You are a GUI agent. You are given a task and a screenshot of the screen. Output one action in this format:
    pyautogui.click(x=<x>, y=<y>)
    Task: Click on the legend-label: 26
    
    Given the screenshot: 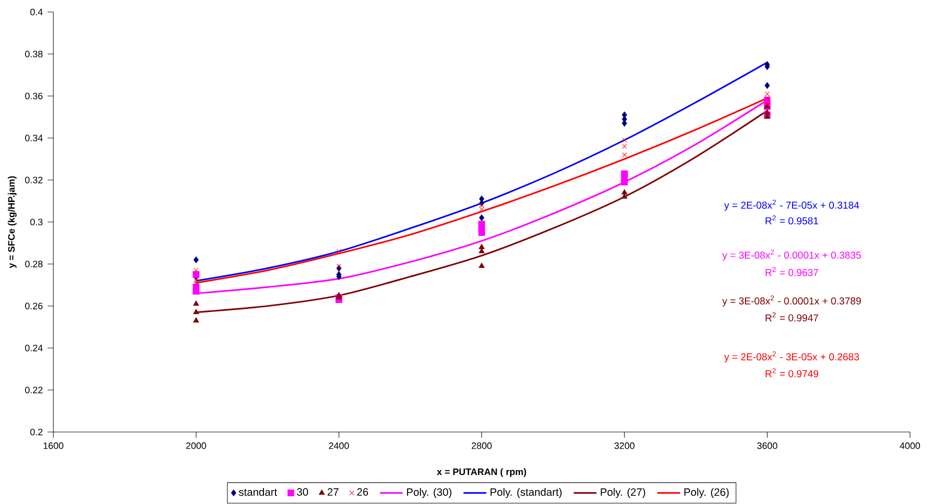 What is the action you would take?
    pyautogui.click(x=362, y=492)
    